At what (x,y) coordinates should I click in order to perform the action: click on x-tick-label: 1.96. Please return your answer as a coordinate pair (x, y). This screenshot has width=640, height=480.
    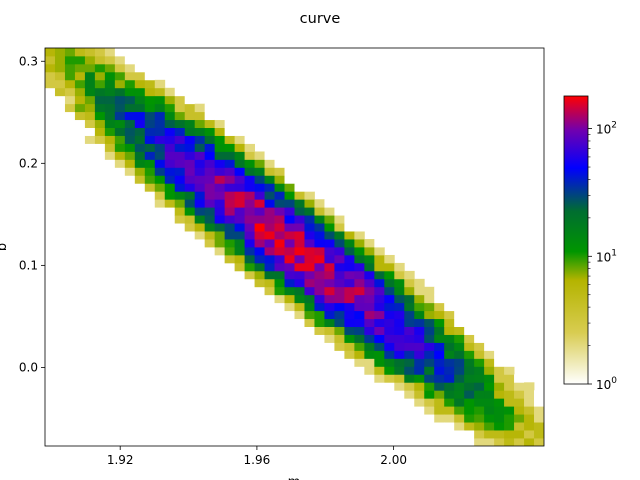
    Looking at the image, I should click on (257, 460).